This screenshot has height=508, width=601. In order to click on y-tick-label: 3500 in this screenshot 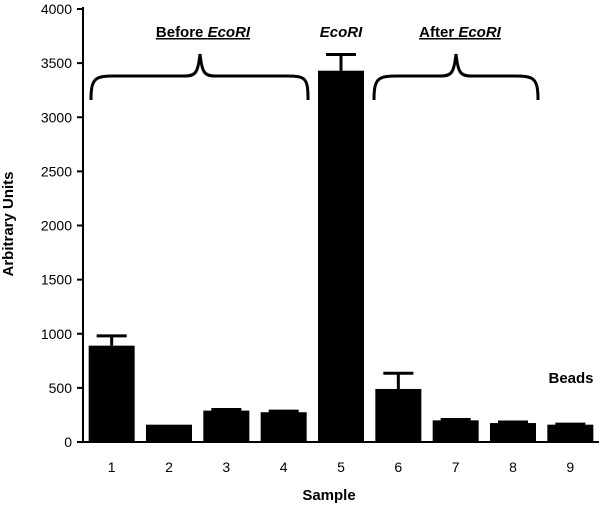, I will do `click(56, 63)`.